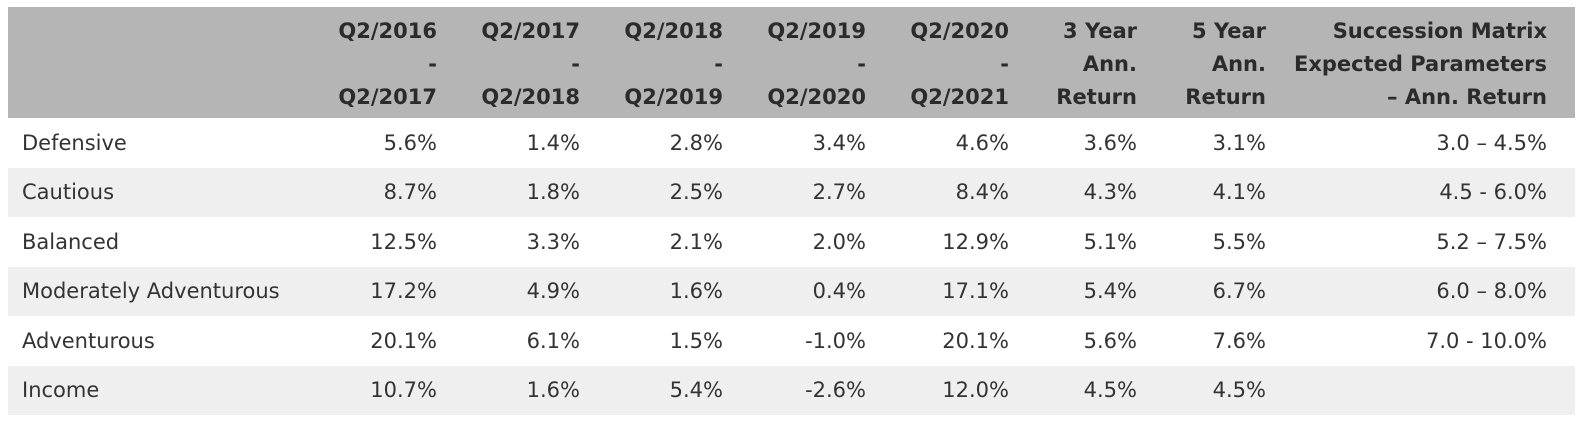  I want to click on table-cell: 6.7%, so click(1213, 291).